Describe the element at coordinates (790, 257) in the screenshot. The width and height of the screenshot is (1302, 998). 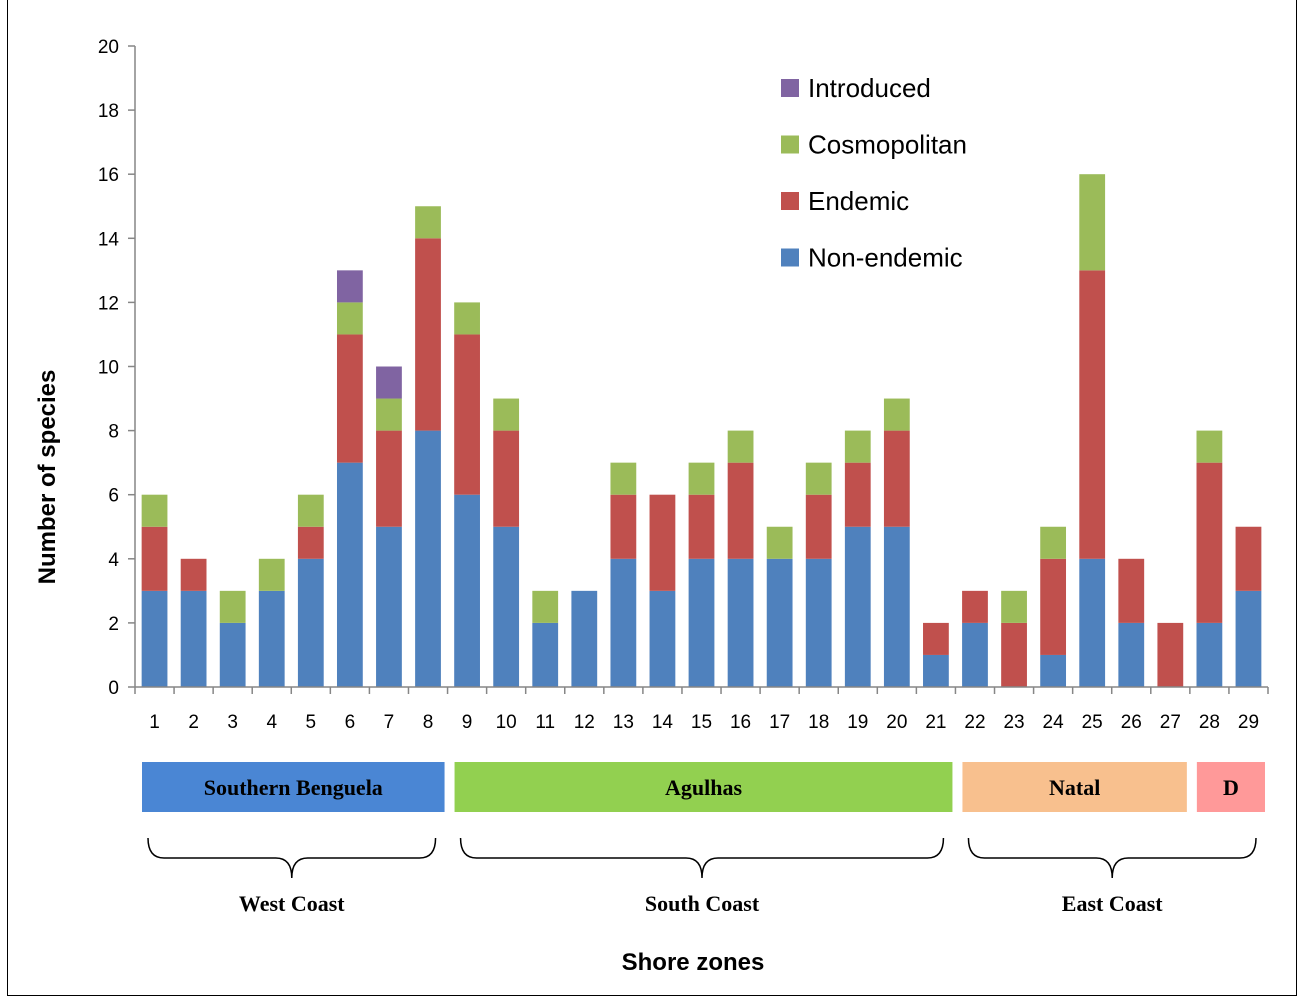
I see `legend-swatch-non-endemic` at that location.